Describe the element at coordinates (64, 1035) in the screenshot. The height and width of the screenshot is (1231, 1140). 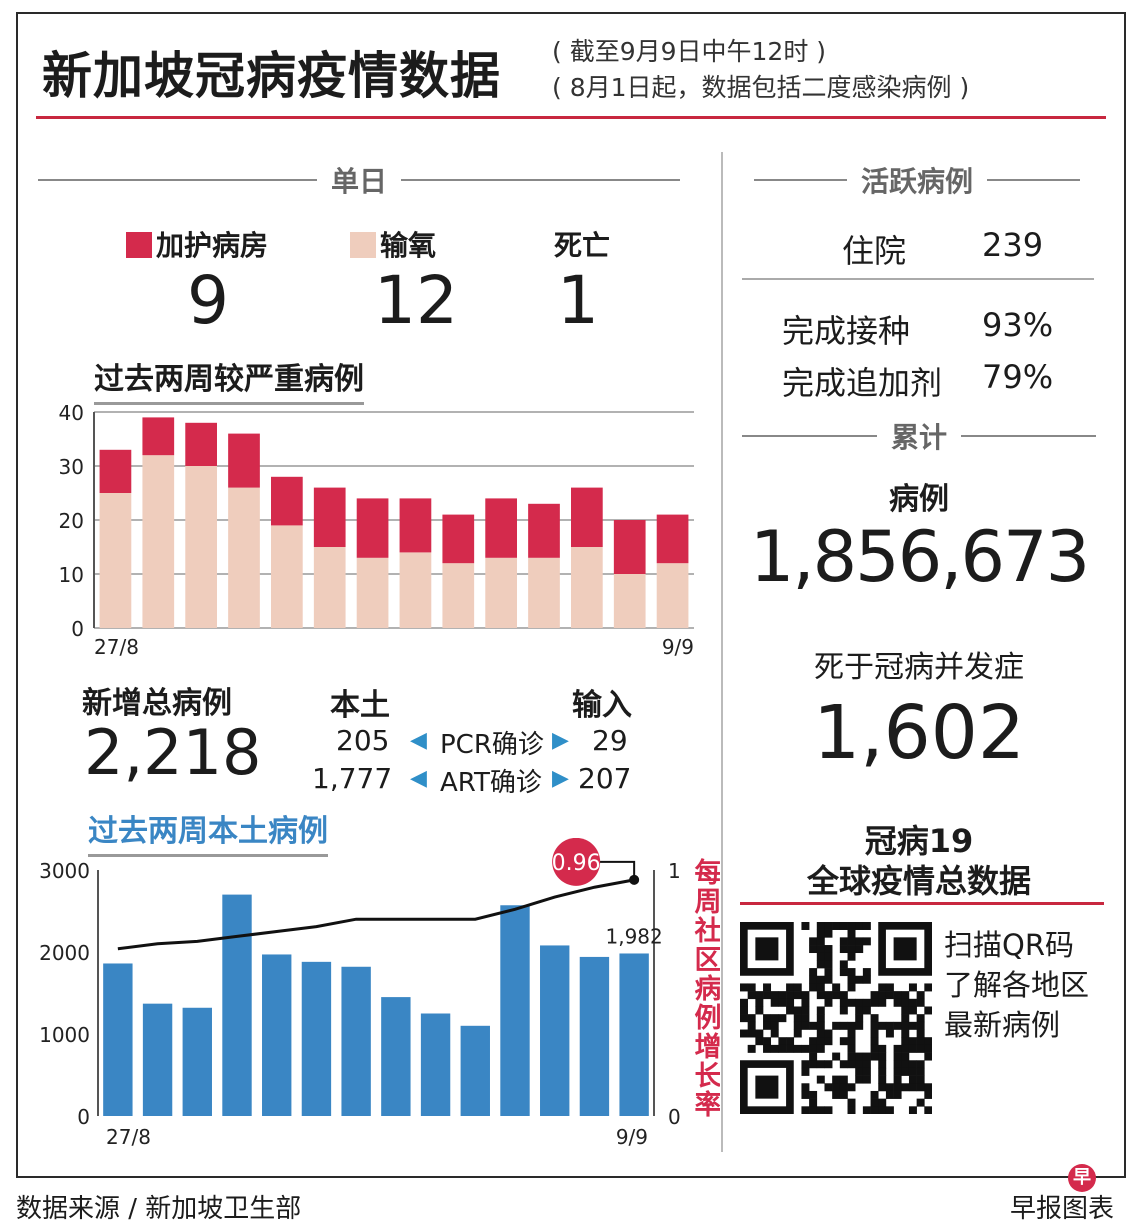
I see `y-tick-label: 1000` at that location.